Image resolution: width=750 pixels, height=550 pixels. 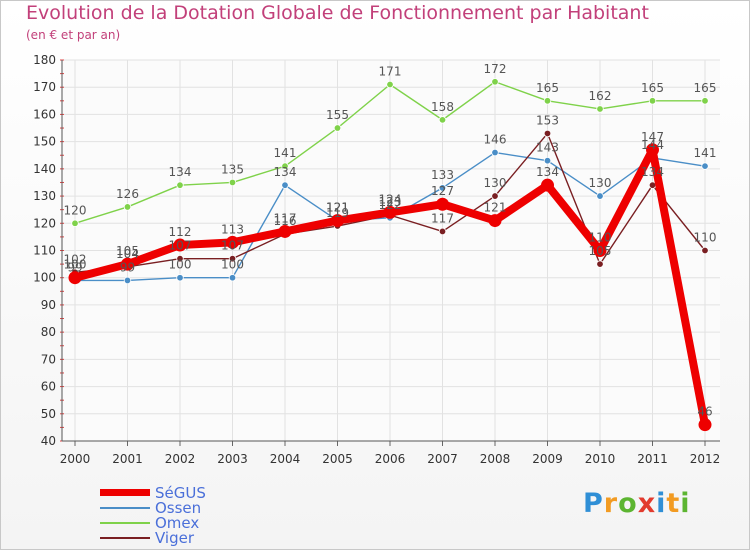 I want to click on data-label-viger-2002: 107, so click(x=180, y=246).